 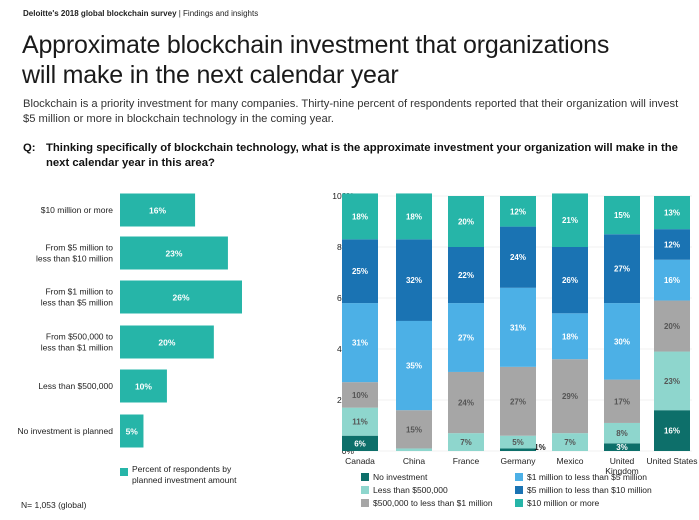 I want to click on stacked-value-label: 11%, so click(x=360, y=422).